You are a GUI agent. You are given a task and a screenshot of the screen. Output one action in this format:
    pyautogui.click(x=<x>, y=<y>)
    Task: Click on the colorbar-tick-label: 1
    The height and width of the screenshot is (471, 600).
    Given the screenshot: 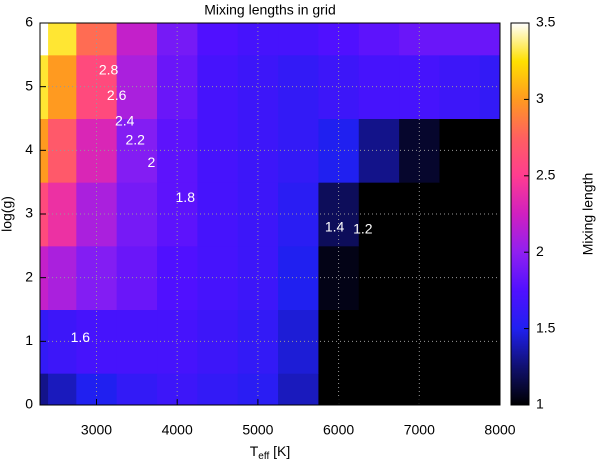 What is the action you would take?
    pyautogui.click(x=540, y=404)
    